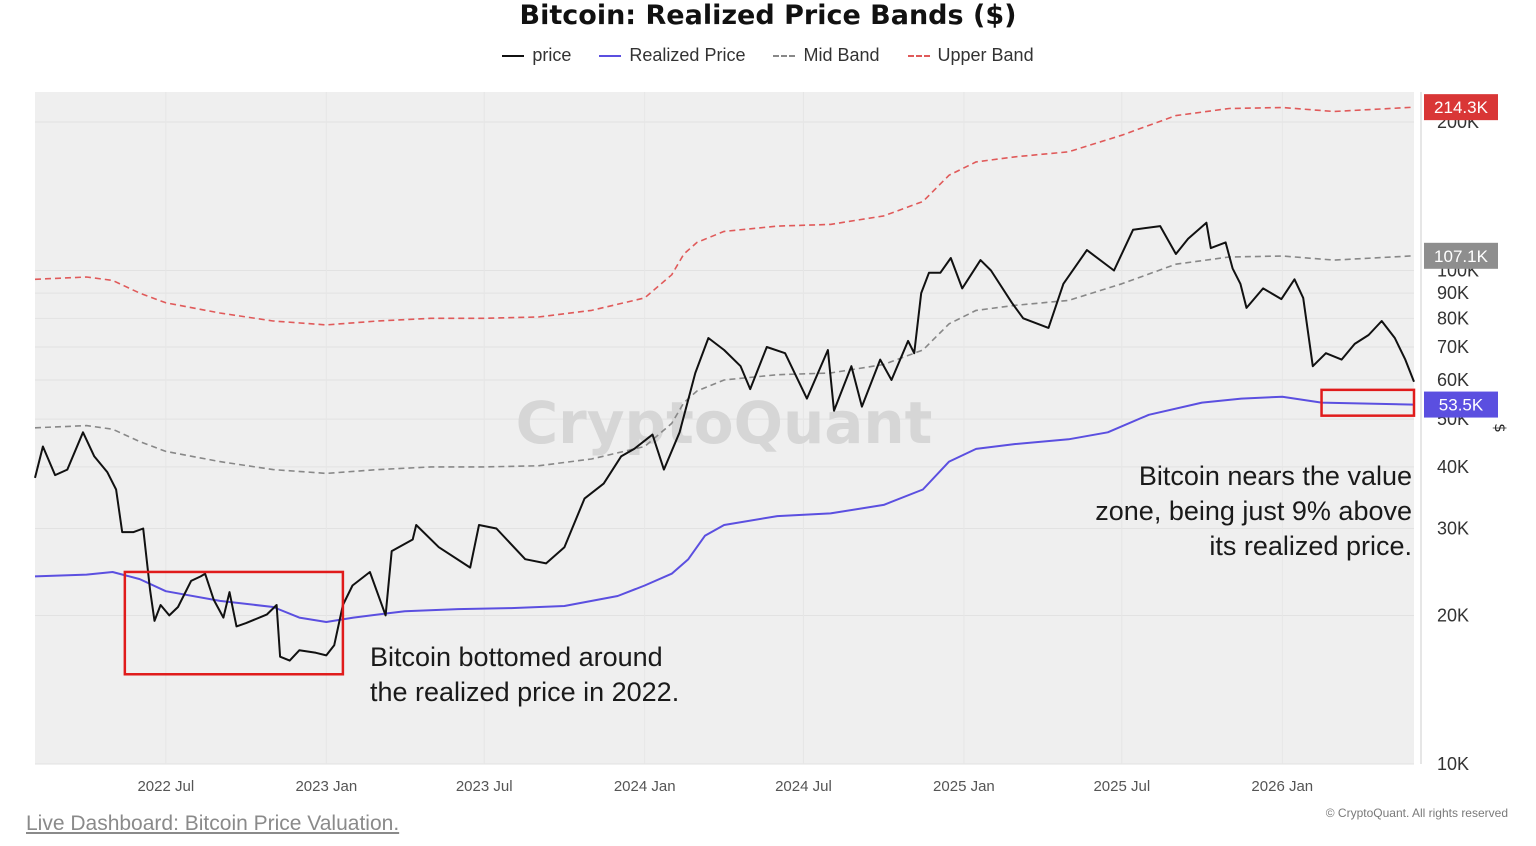 The width and height of the screenshot is (1536, 846). What do you see at coordinates (165, 786) in the screenshot?
I see `x-tick-label: 2022 Jul` at bounding box center [165, 786].